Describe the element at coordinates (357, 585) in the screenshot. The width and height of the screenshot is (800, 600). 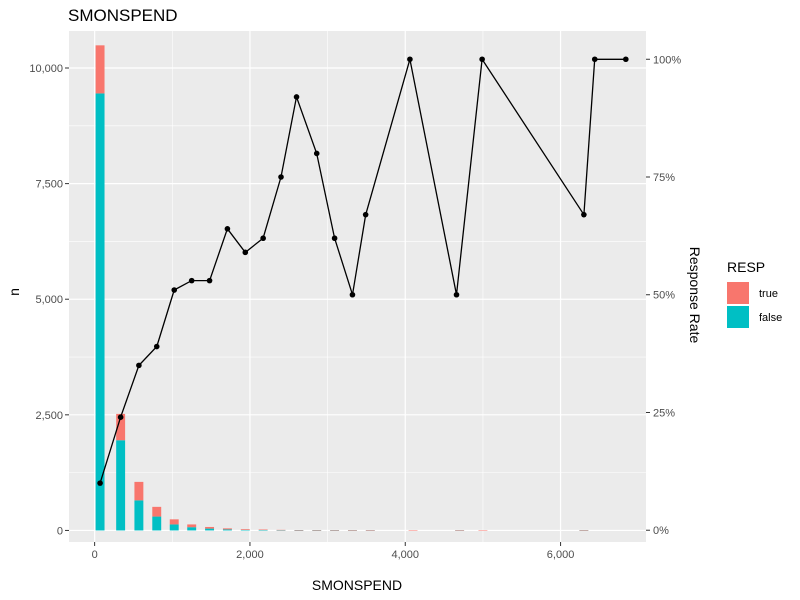
I see `x-axis-title: SMONSPEND` at that location.